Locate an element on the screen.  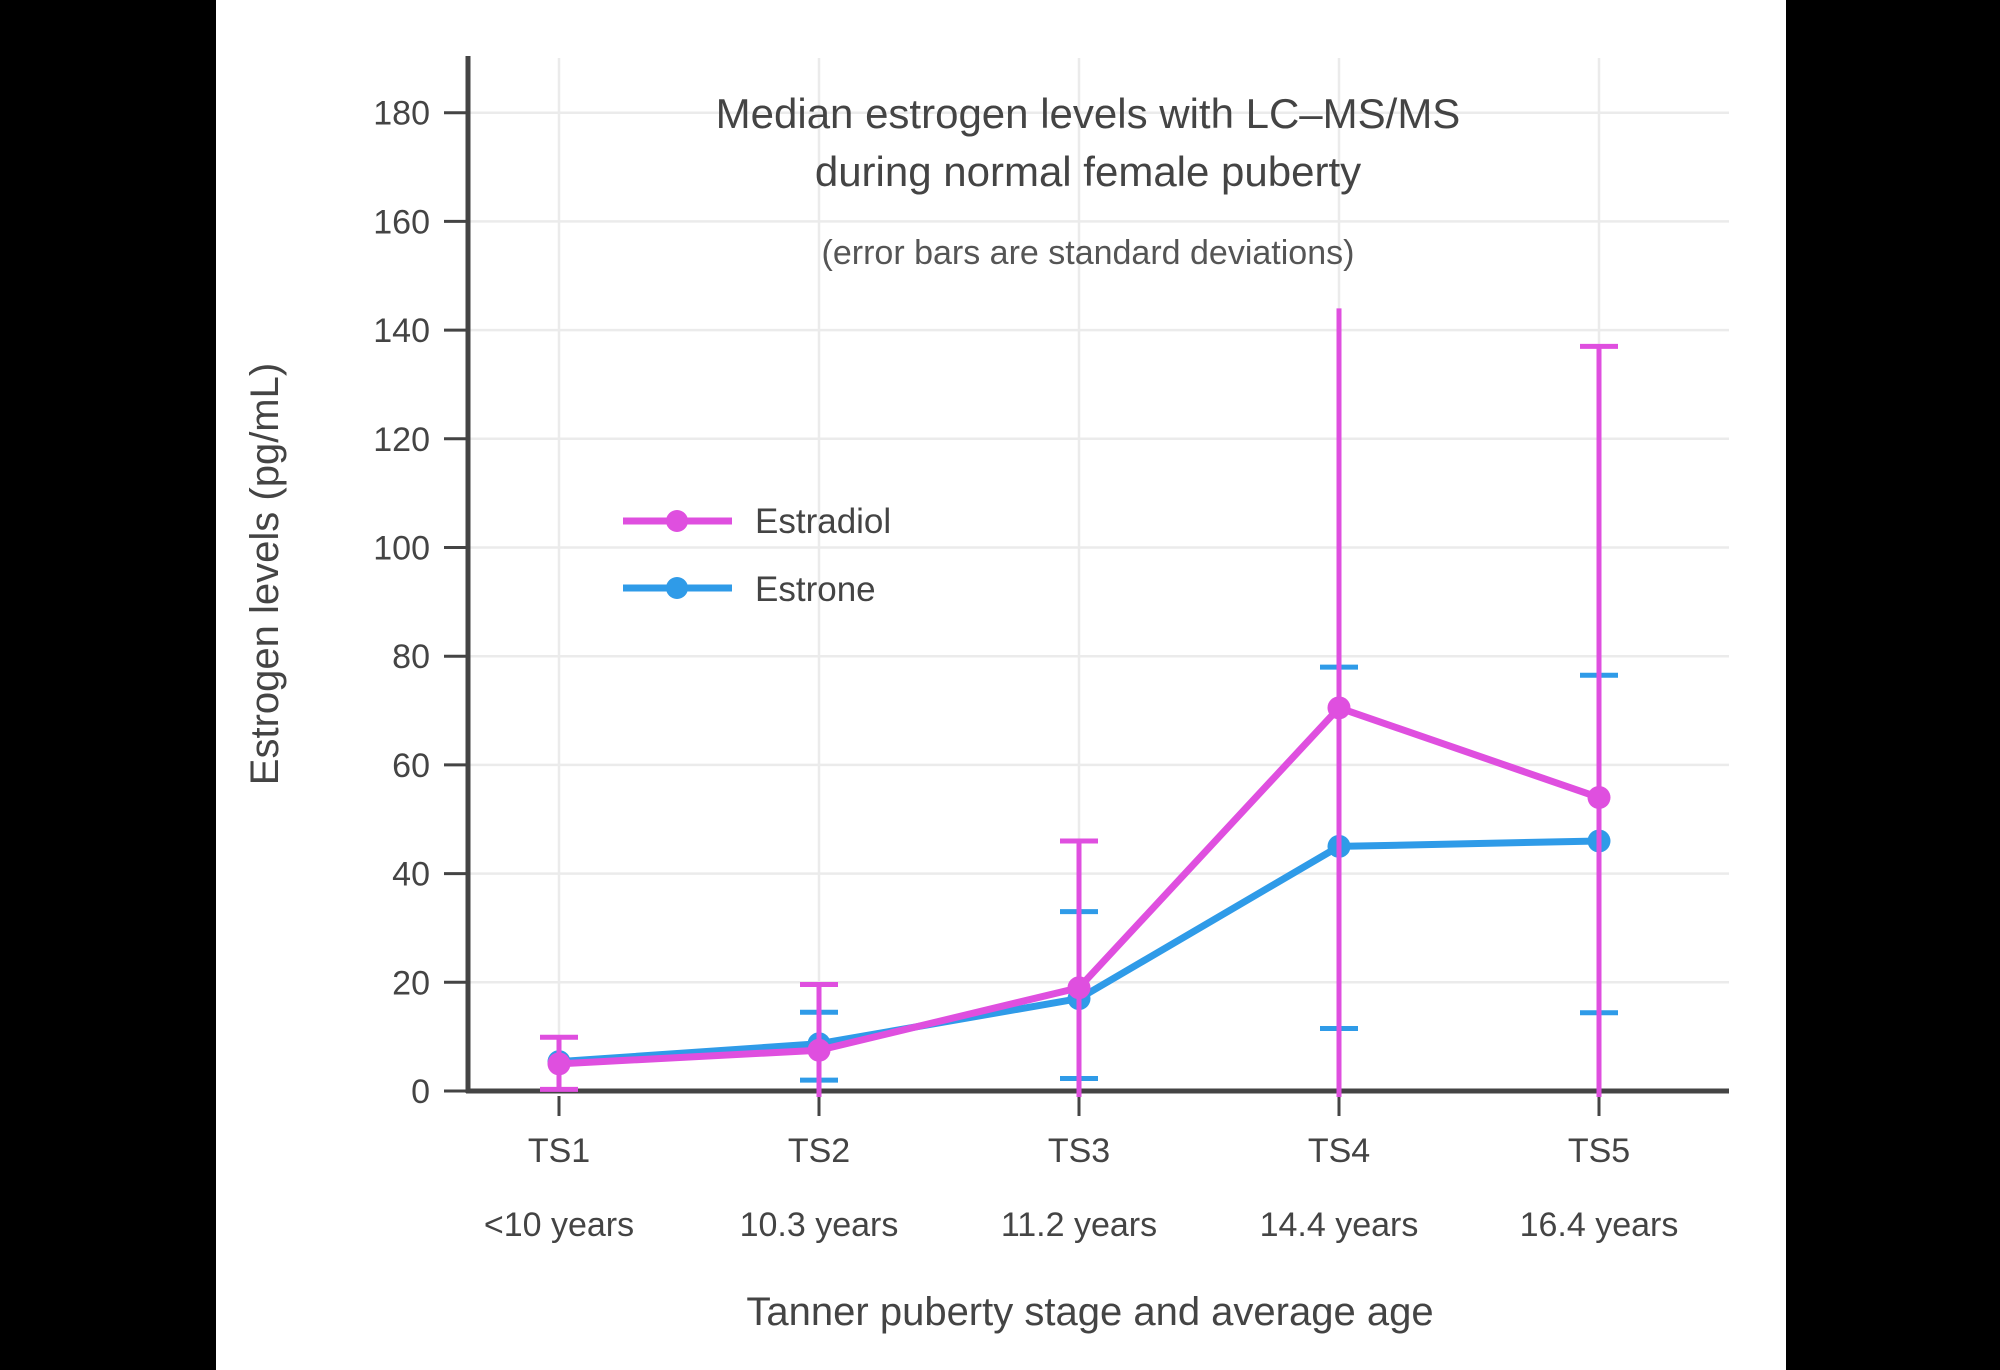
marker-estradiol-TS1 is located at coordinates (559, 1064).